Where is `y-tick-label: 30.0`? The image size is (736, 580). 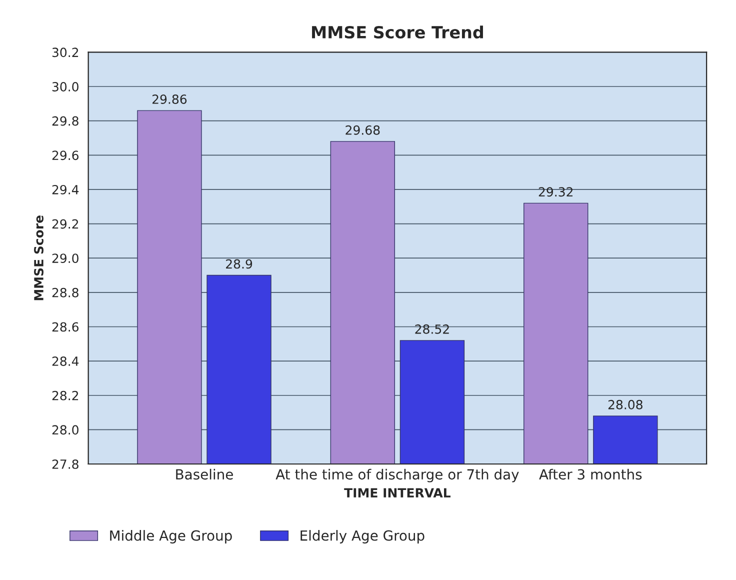
y-tick-label: 30.0 is located at coordinates (65, 87).